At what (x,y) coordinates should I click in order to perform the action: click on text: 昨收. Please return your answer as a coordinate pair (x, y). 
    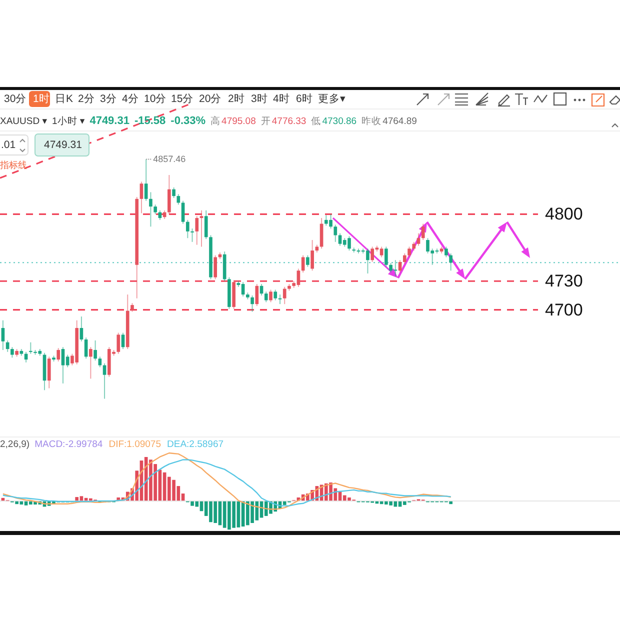
    Looking at the image, I should click on (372, 121).